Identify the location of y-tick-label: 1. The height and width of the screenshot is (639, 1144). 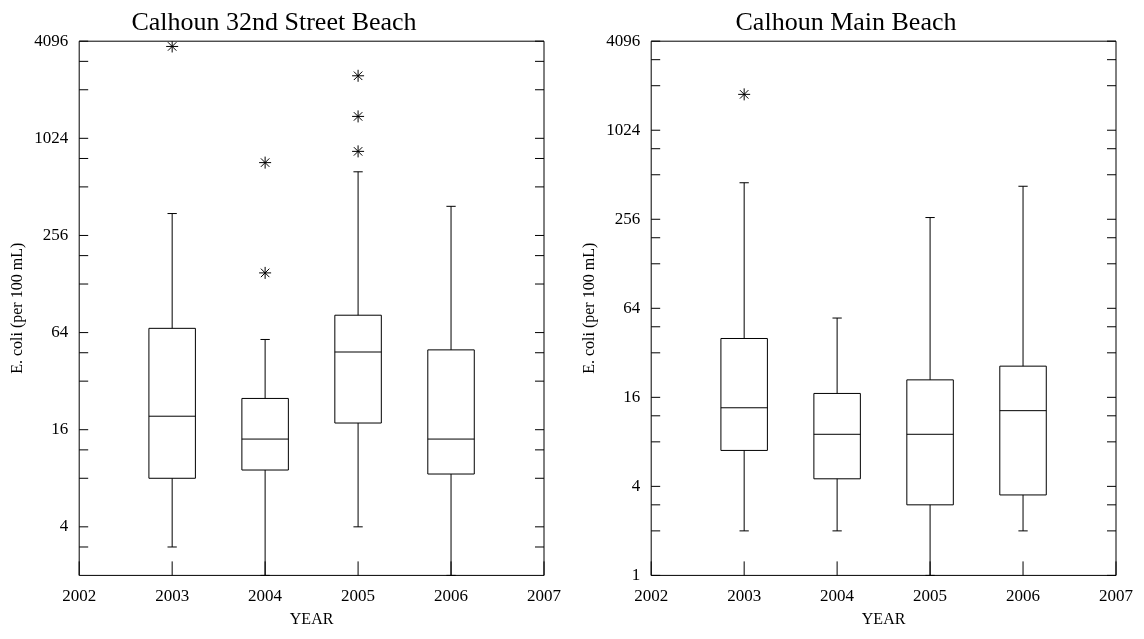
(636, 574).